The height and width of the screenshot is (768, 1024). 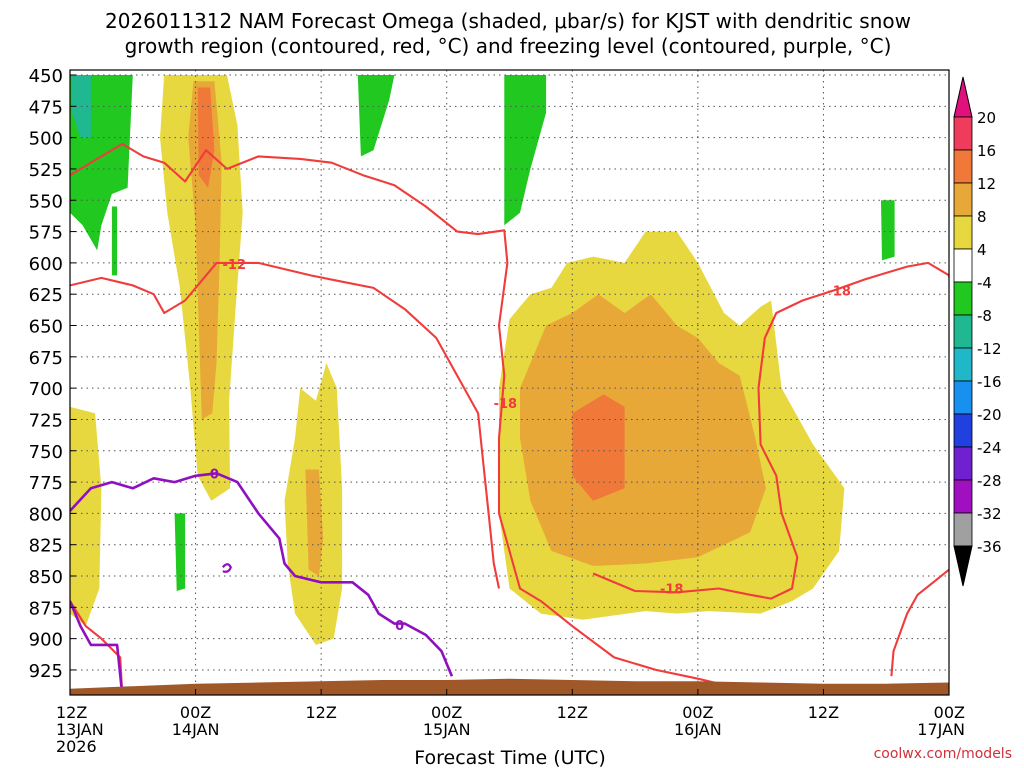 I want to click on colorbar-label: 4, so click(x=982, y=250).